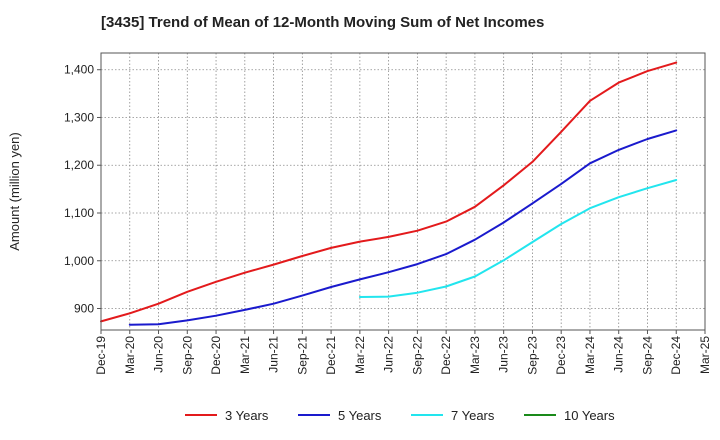  I want to click on x-tick-label: Dec-23, so click(561, 355).